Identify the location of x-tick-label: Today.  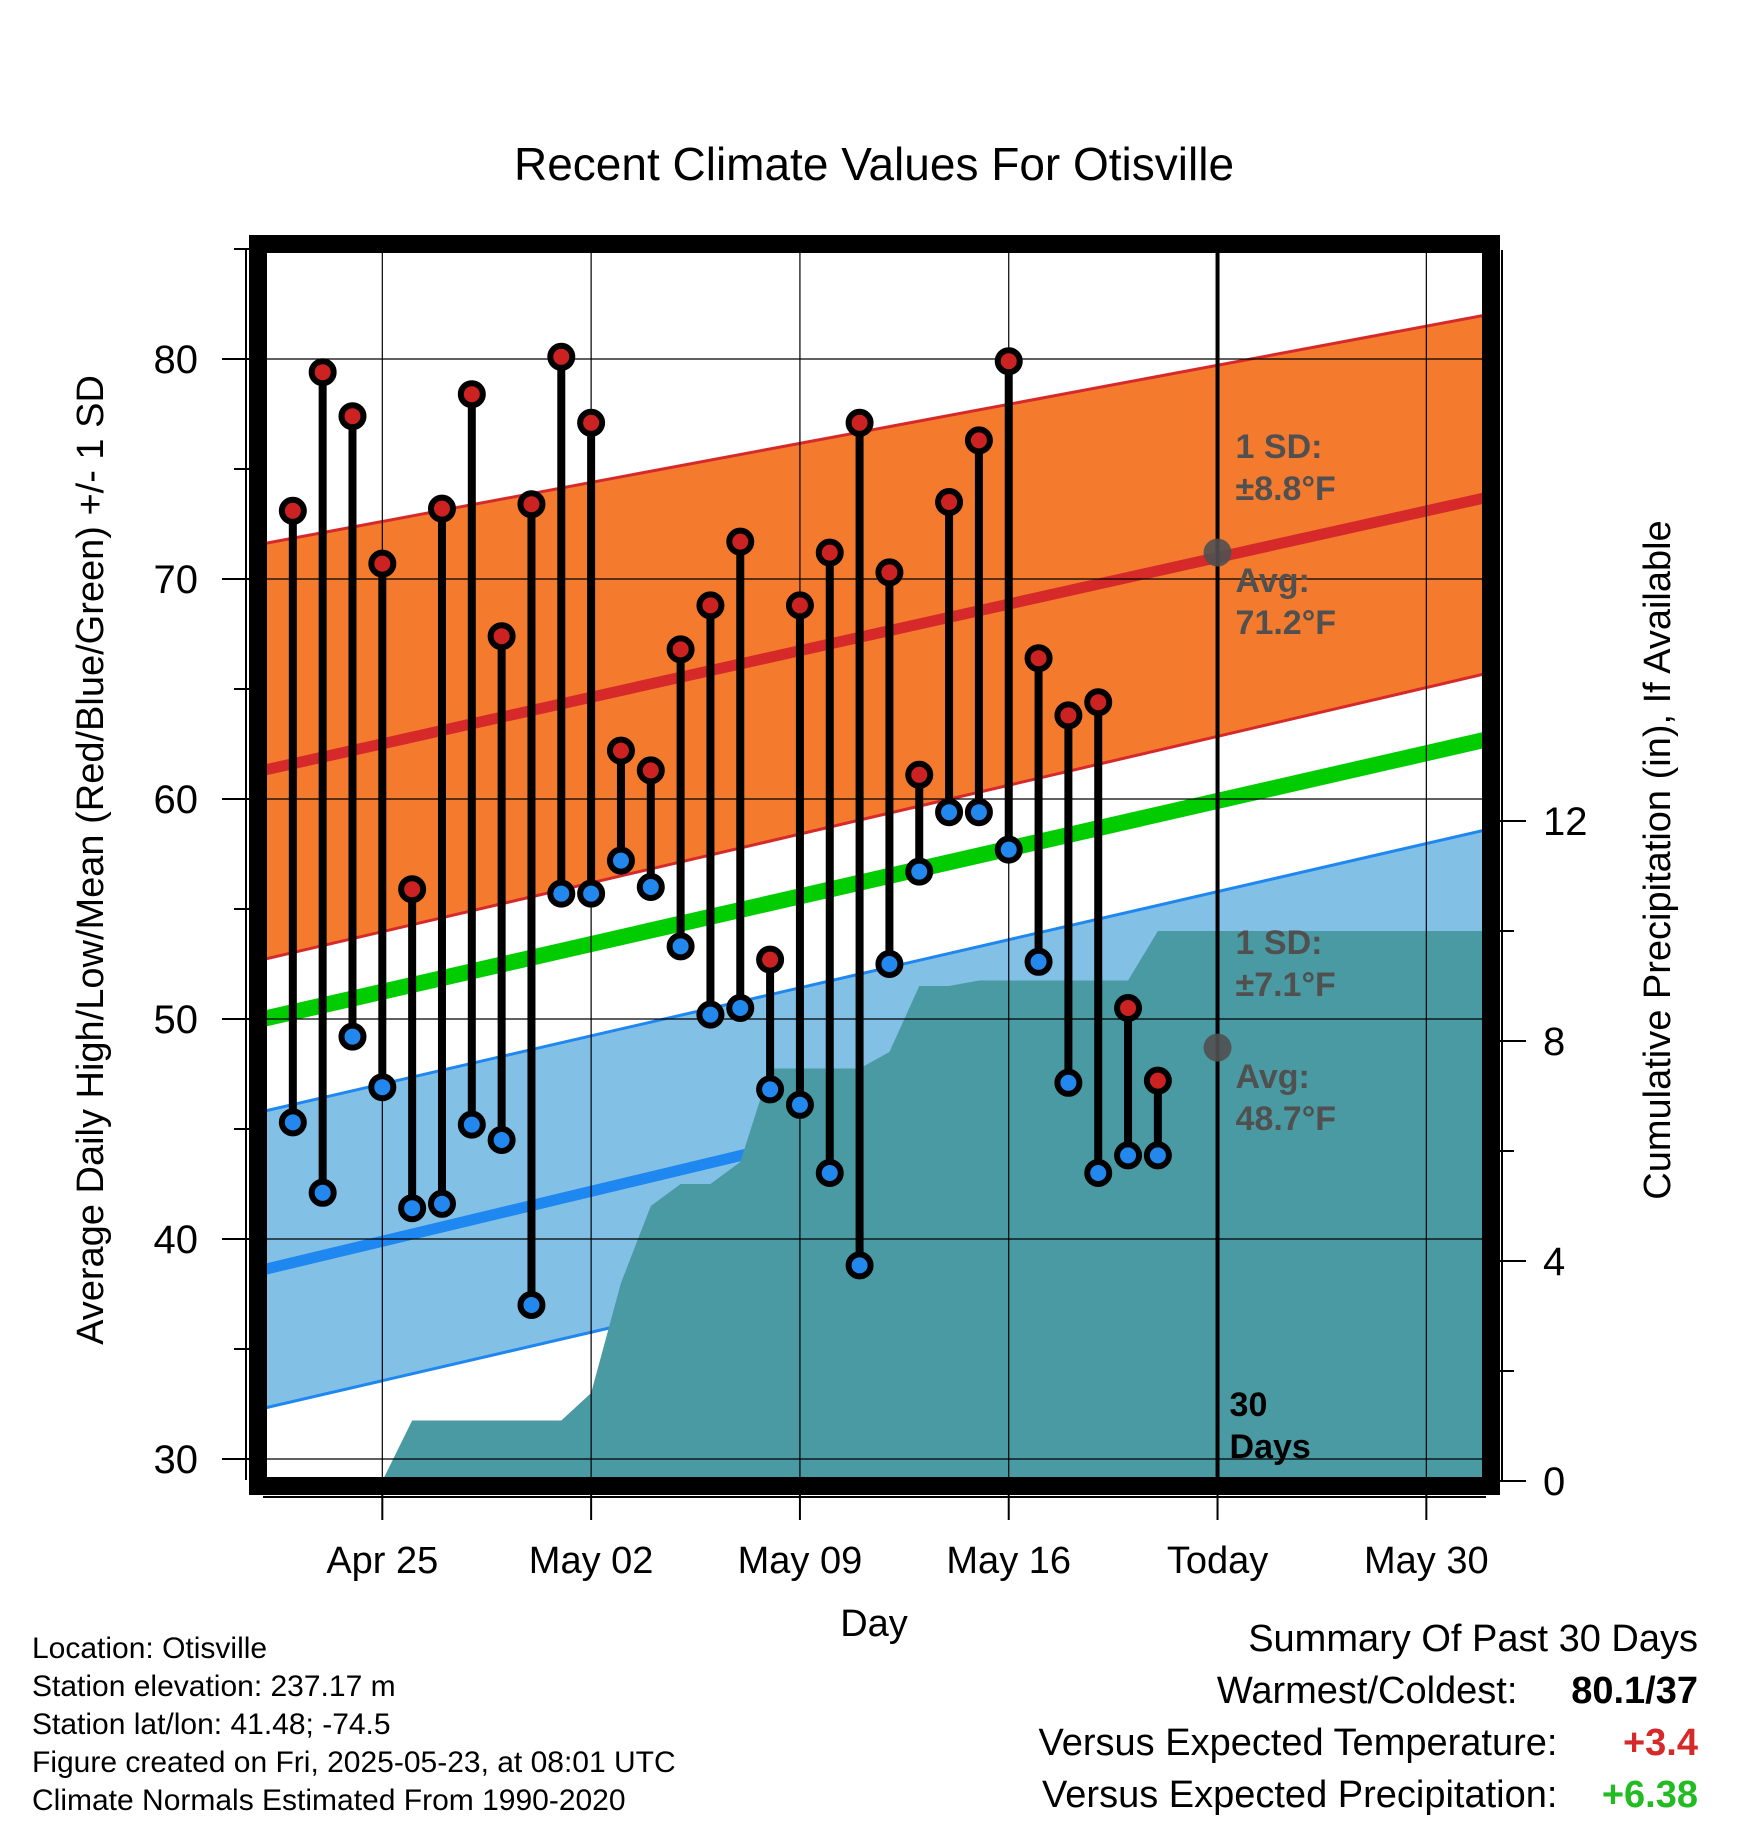
(1217, 1561).